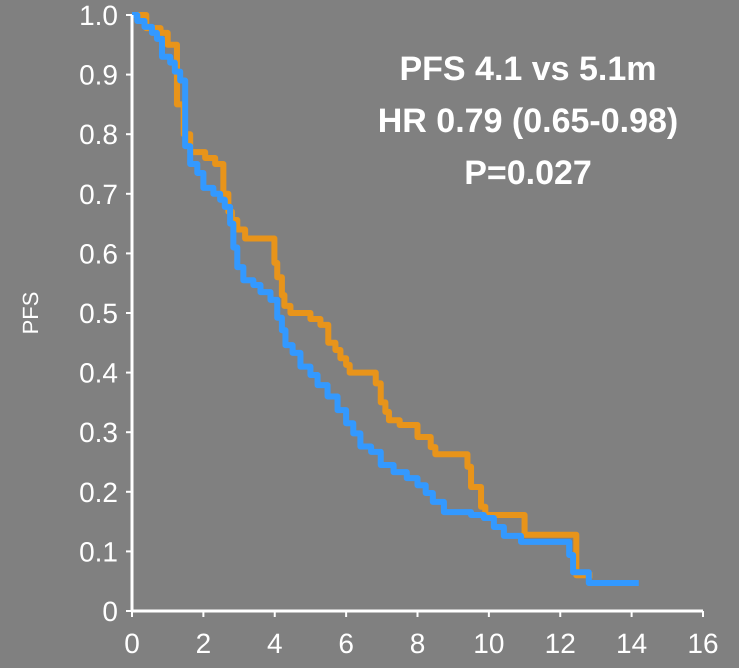 The height and width of the screenshot is (668, 739). Describe the element at coordinates (98, 373) in the screenshot. I see `y-tick-label: 0.4` at that location.